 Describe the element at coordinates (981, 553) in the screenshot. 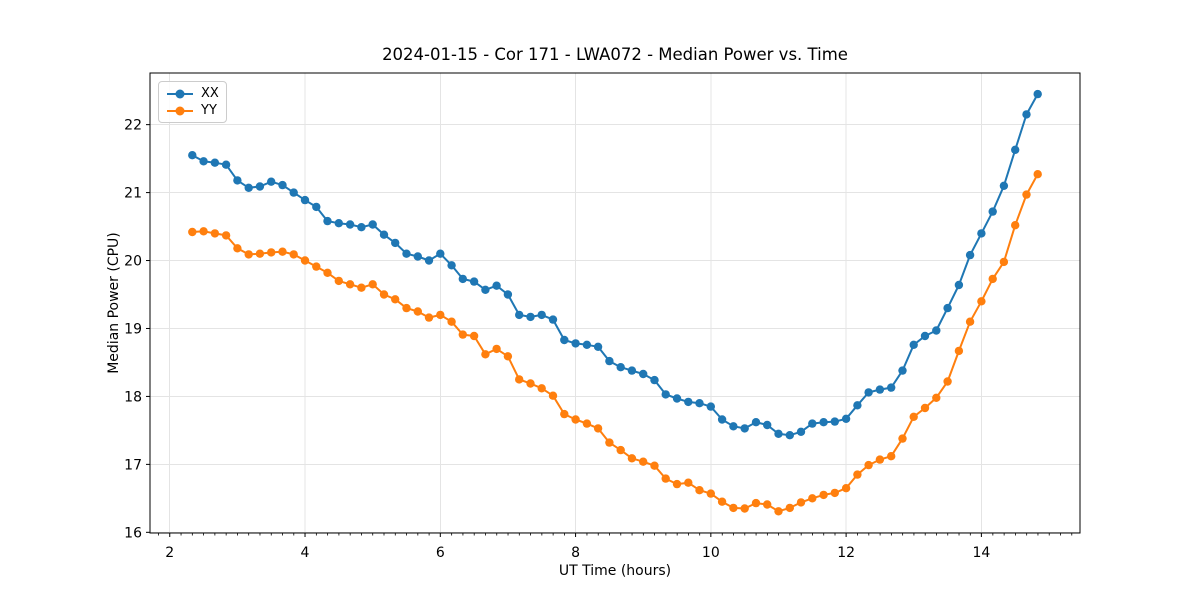

I see `x-tick-label: 14` at that location.